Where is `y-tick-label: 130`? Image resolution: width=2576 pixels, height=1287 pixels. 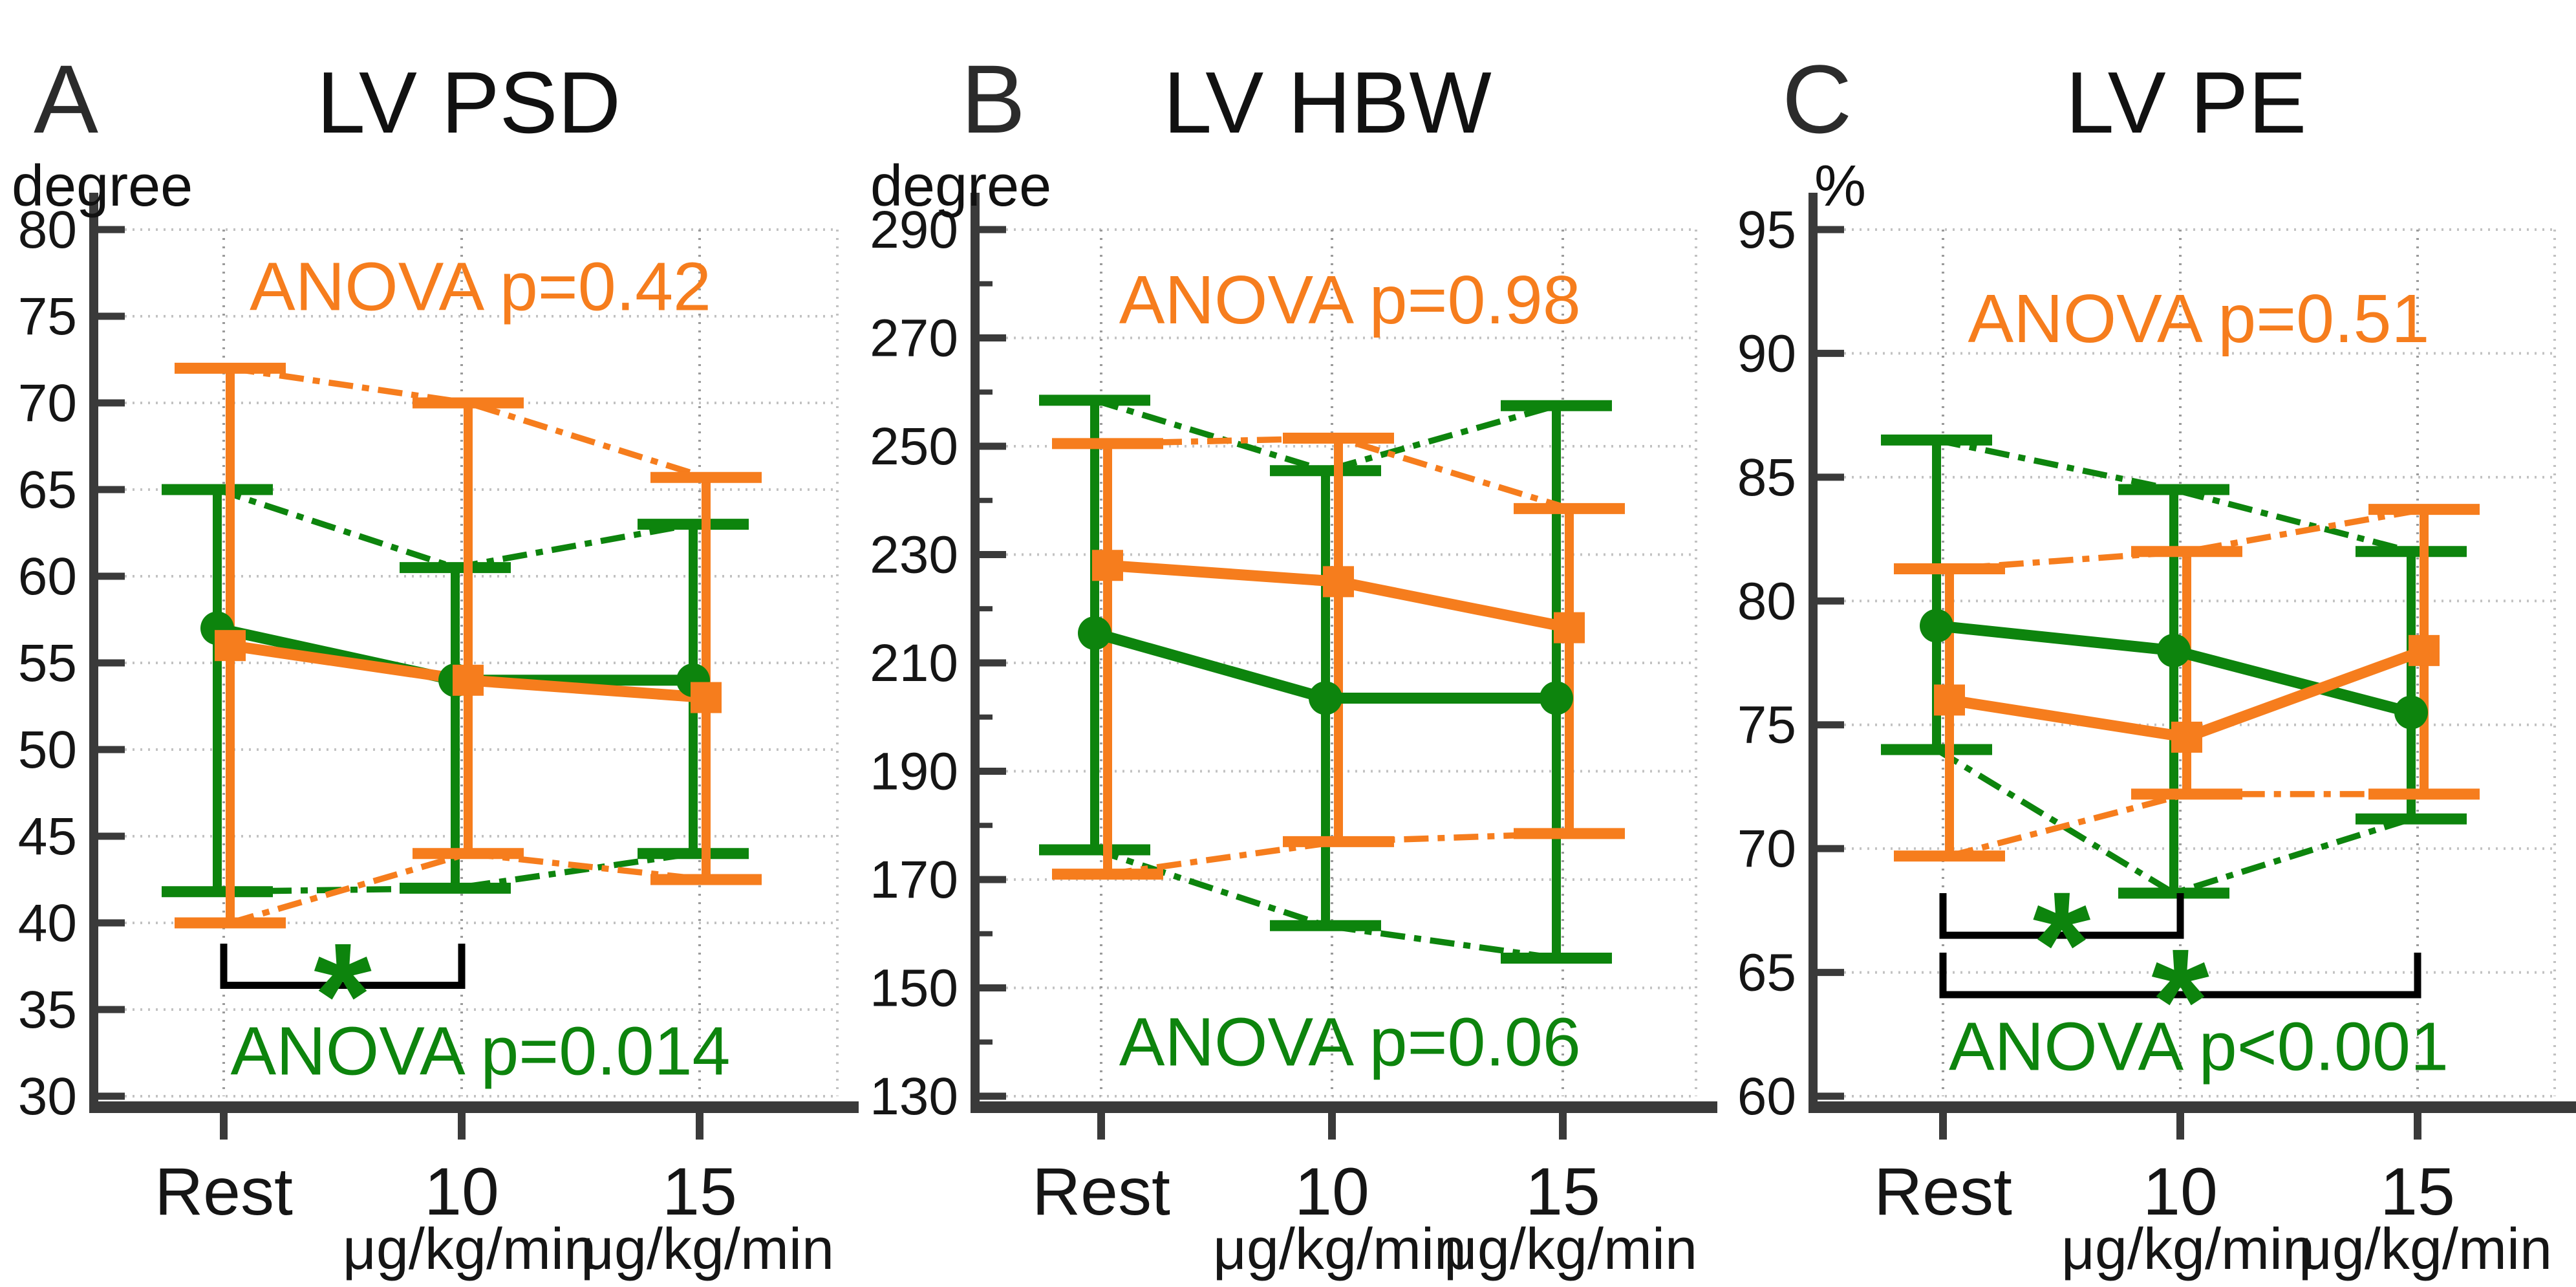
y-tick-label: 130 is located at coordinates (914, 1096).